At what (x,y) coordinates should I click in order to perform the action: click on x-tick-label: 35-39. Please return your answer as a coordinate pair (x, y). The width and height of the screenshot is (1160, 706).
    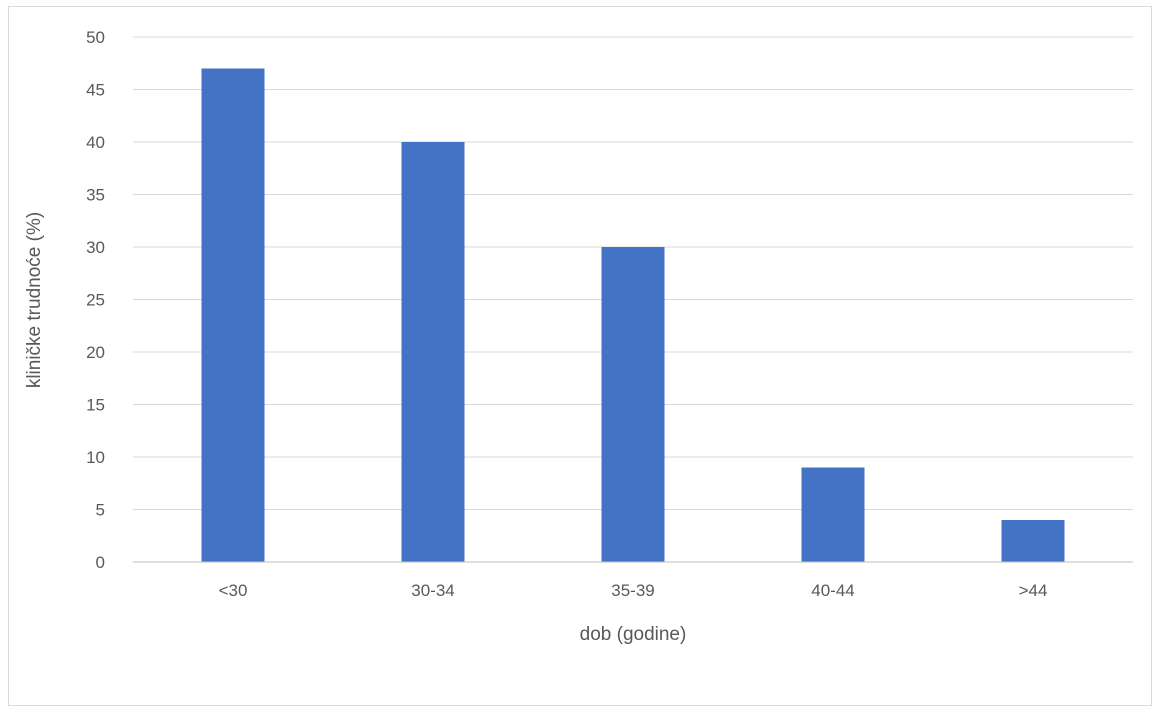
    Looking at the image, I should click on (632, 590).